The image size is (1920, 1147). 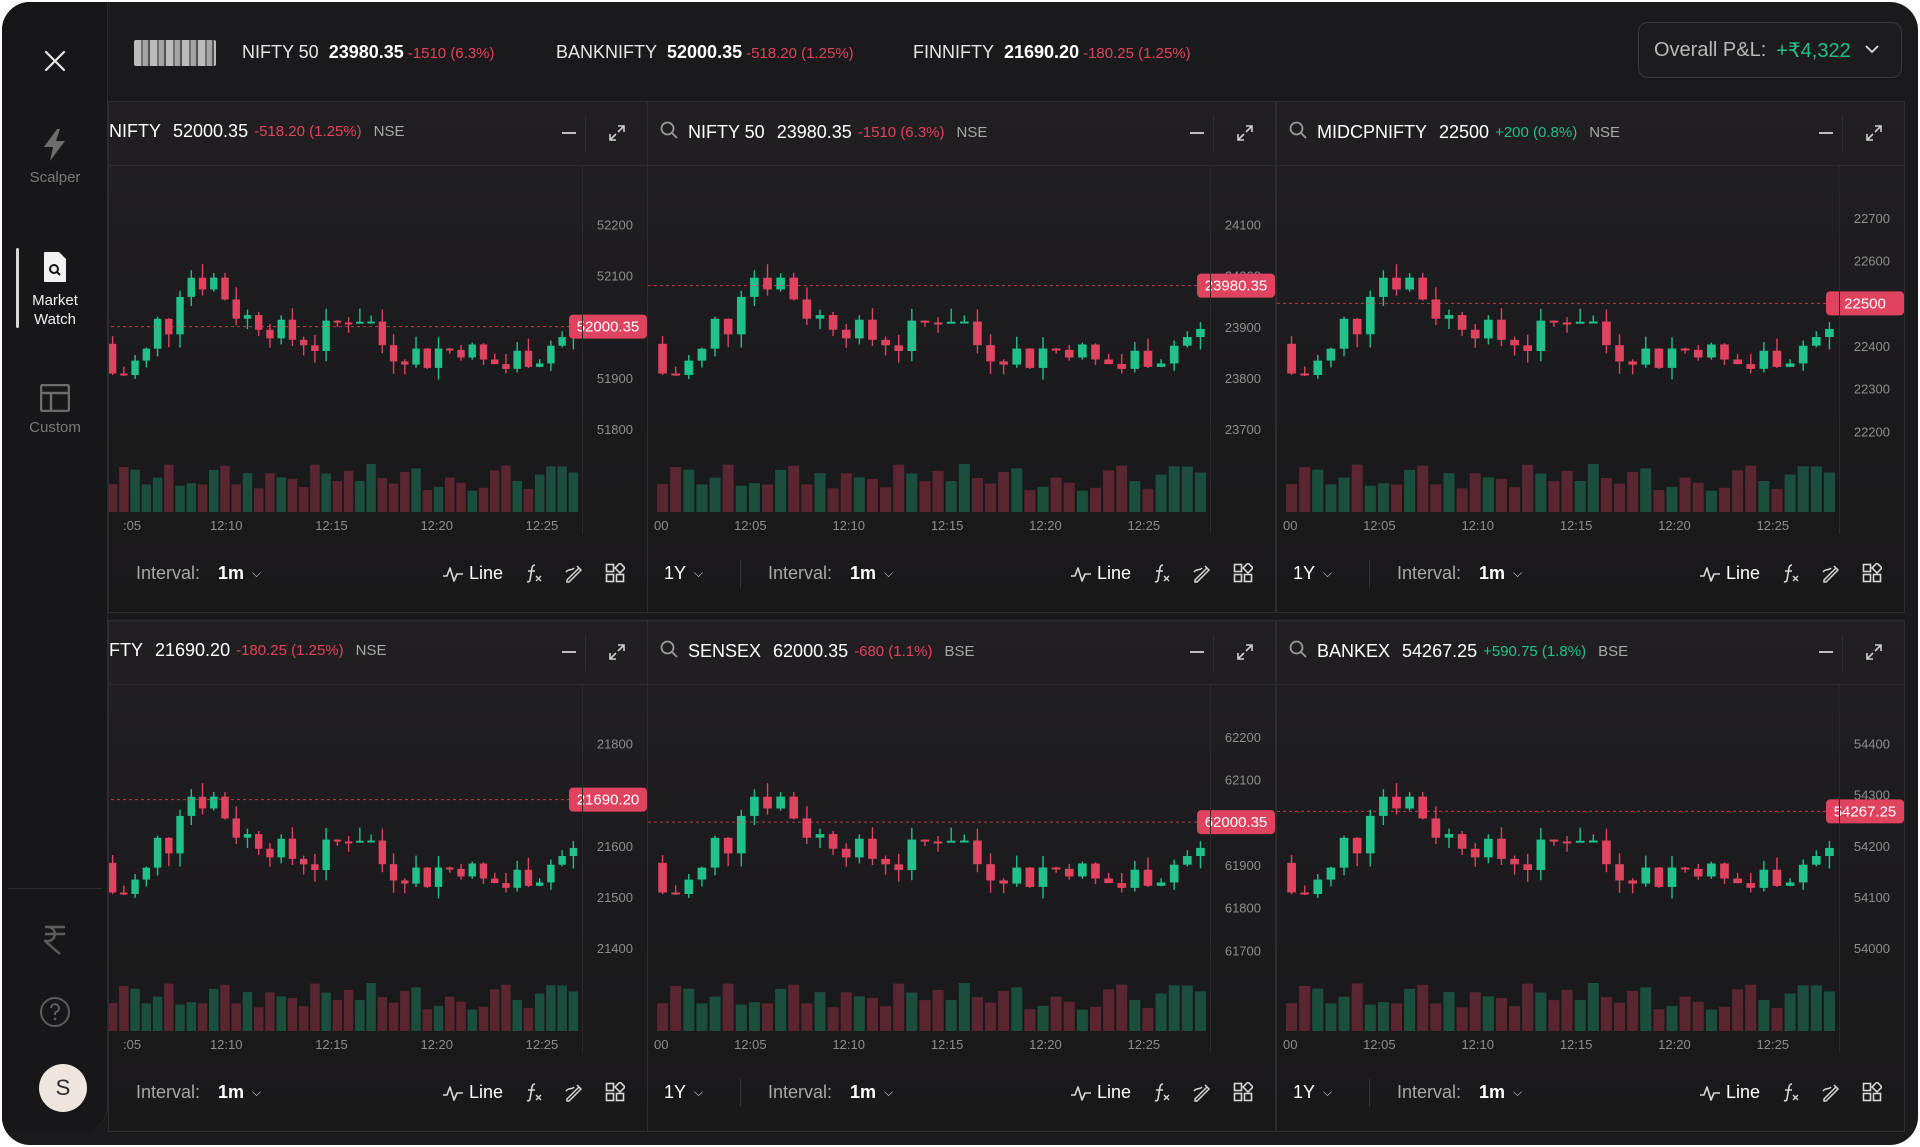 I want to click on ticker-item: FINNIFTY 21690.20 -180.25 (1.25%), so click(x=1052, y=52).